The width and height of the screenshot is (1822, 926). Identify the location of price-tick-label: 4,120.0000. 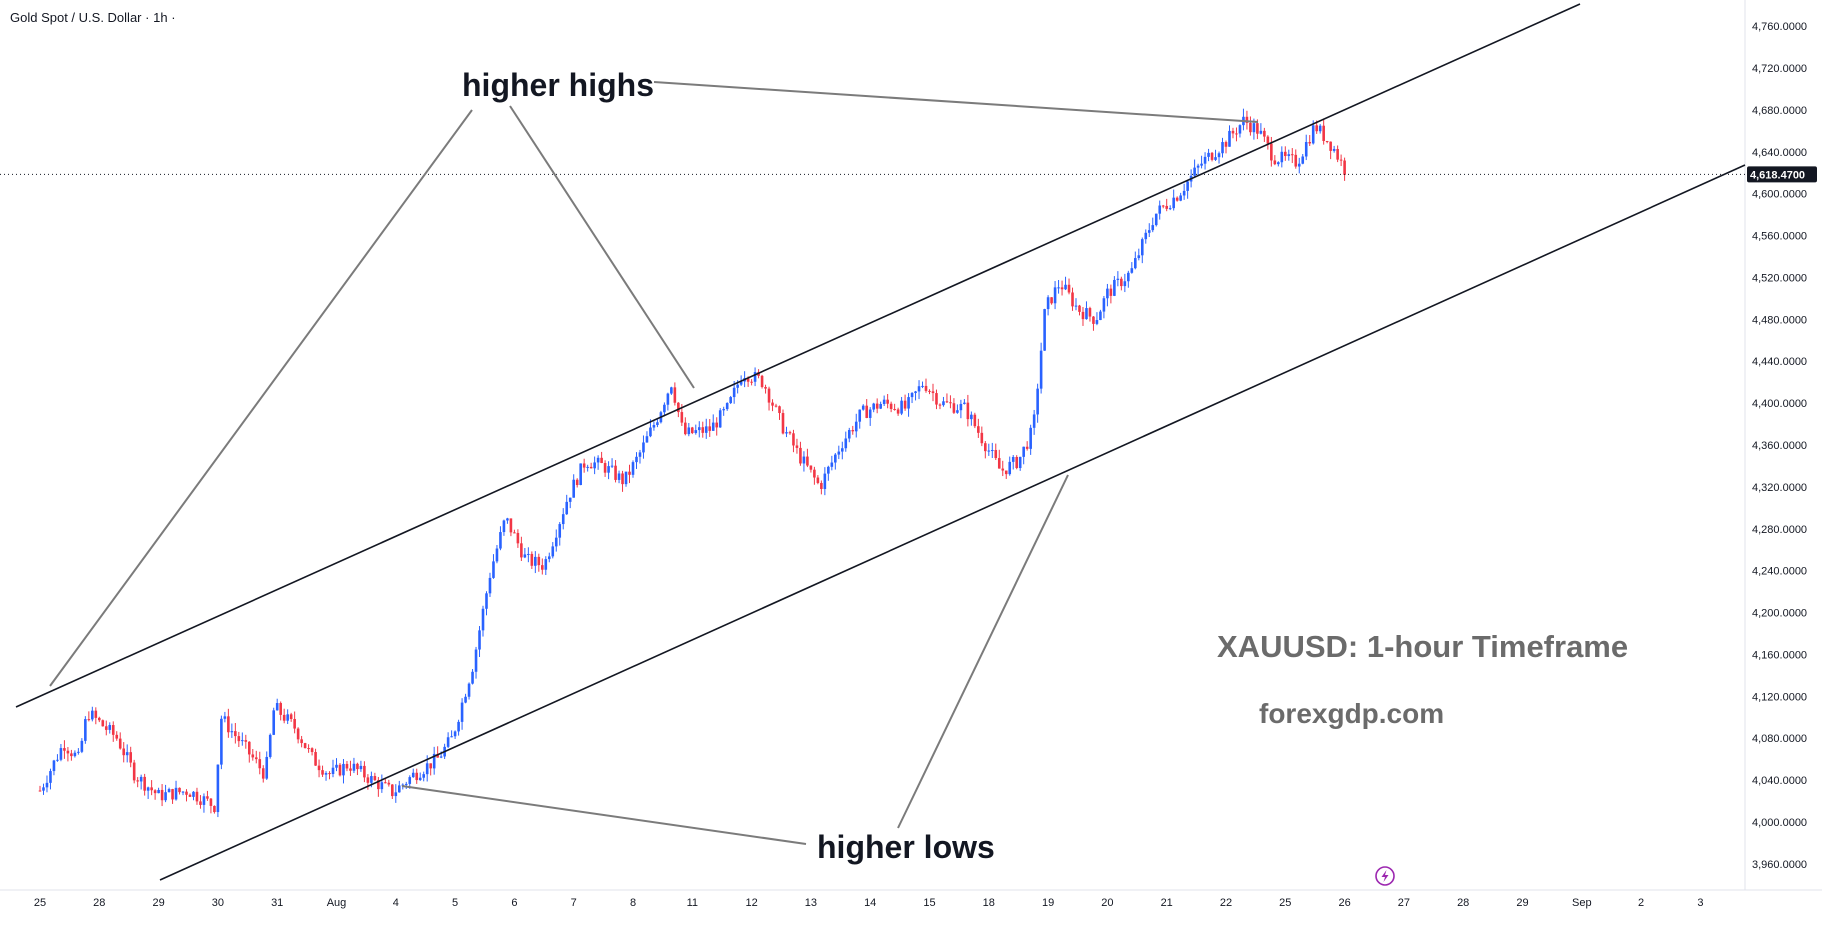
(1779, 697).